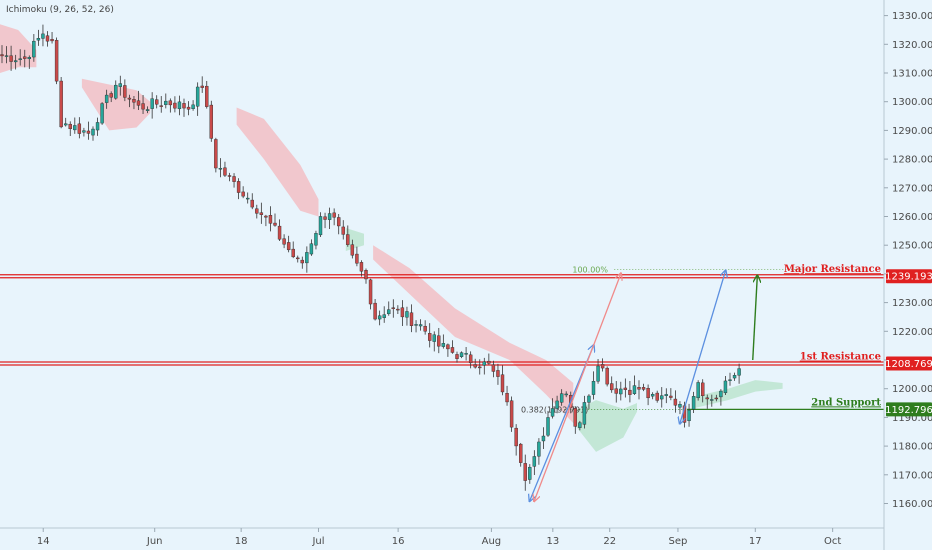 This screenshot has width=932, height=550. I want to click on x-tick-label: Oct, so click(832, 541).